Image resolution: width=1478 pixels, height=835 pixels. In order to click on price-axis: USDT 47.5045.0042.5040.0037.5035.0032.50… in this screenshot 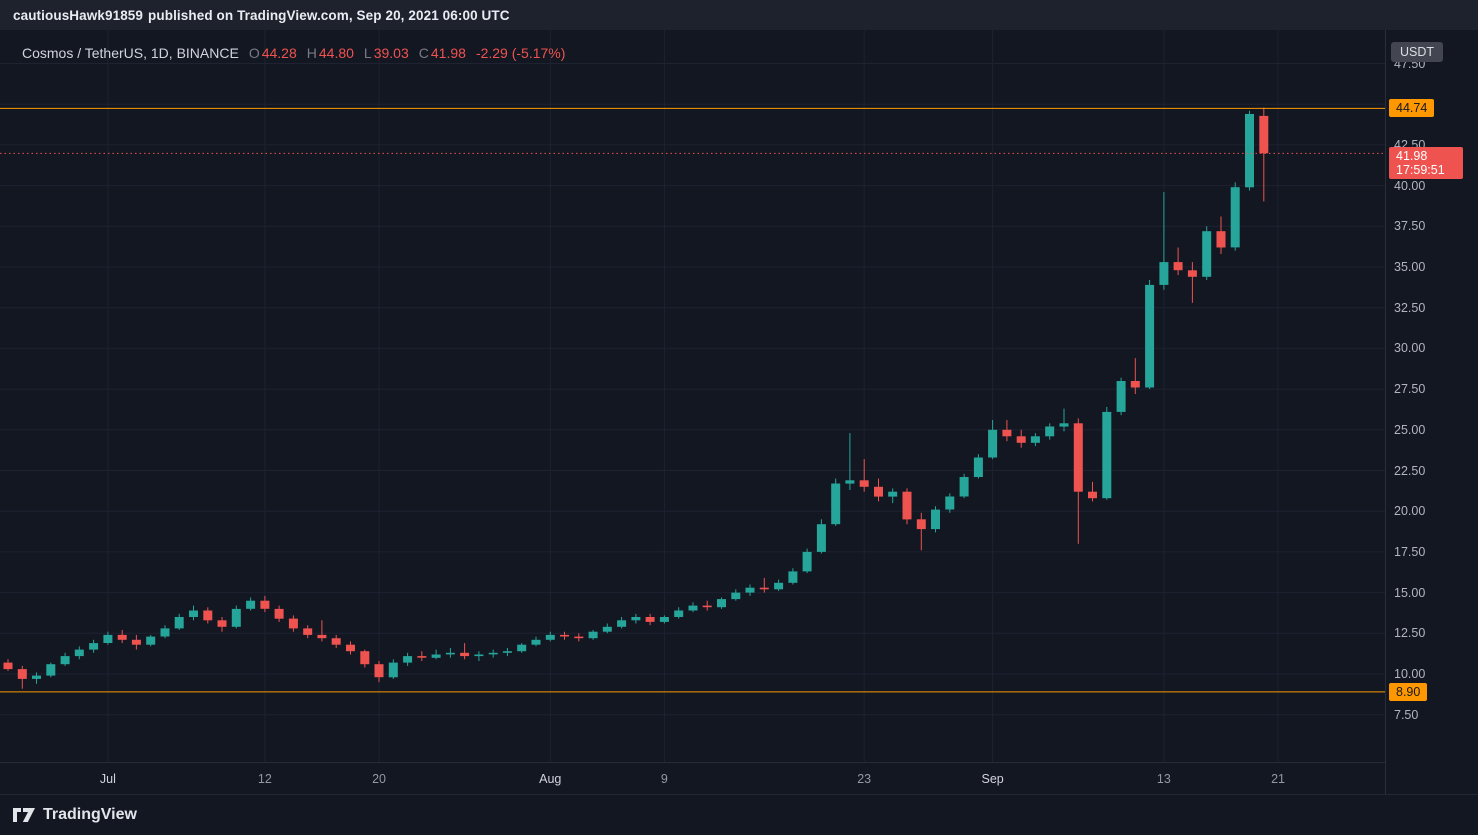, I will do `click(1431, 412)`.